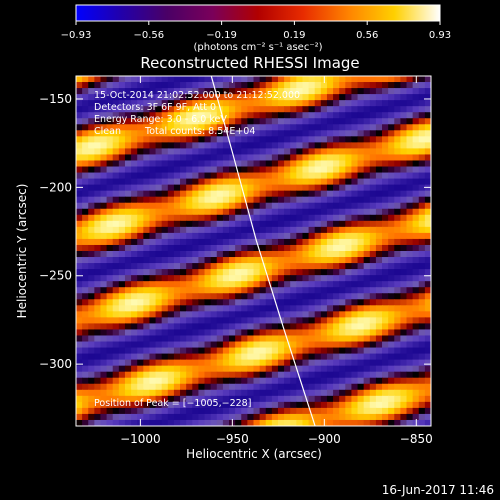 The height and width of the screenshot is (500, 500). What do you see at coordinates (140, 439) in the screenshot?
I see `x-tick-label: −1000` at bounding box center [140, 439].